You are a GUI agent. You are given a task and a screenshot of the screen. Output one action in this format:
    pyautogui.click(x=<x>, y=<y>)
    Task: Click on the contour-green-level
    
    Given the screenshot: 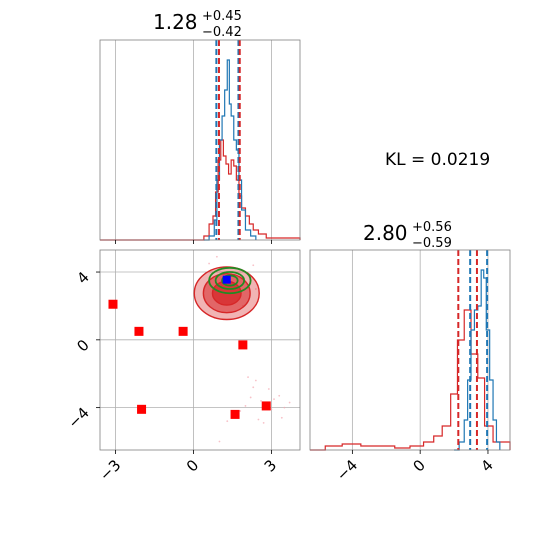 What is the action you would take?
    pyautogui.click(x=230, y=280)
    